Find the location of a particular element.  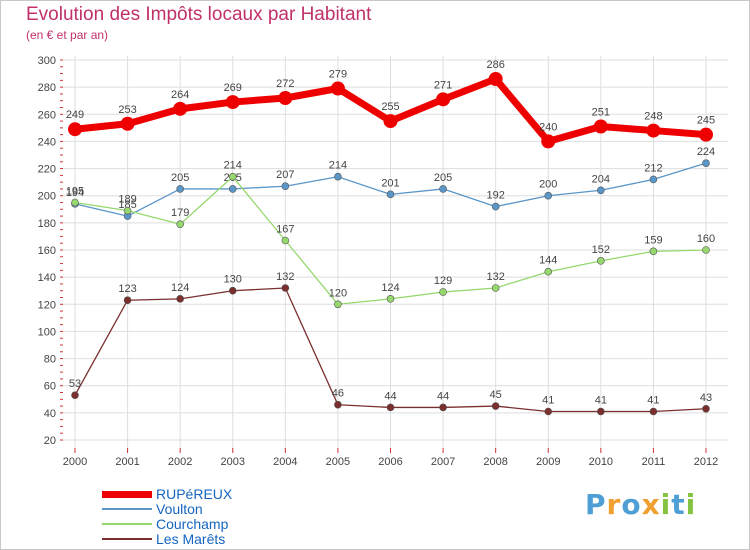

data-label-courchamp-2009: 144 is located at coordinates (548, 261).